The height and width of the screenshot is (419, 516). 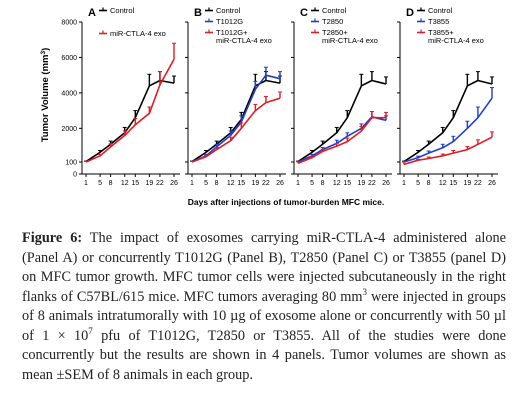 What do you see at coordinates (90, 330) in the screenshot?
I see `caption-sup-2: 7` at bounding box center [90, 330].